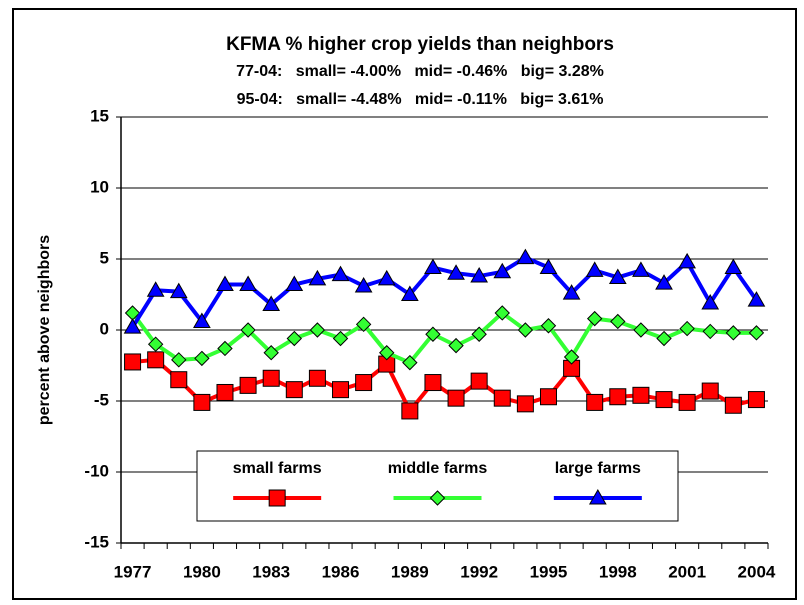 This screenshot has width=804, height=605. Describe the element at coordinates (549, 571) in the screenshot. I see `x-tick-label: 1995` at that location.